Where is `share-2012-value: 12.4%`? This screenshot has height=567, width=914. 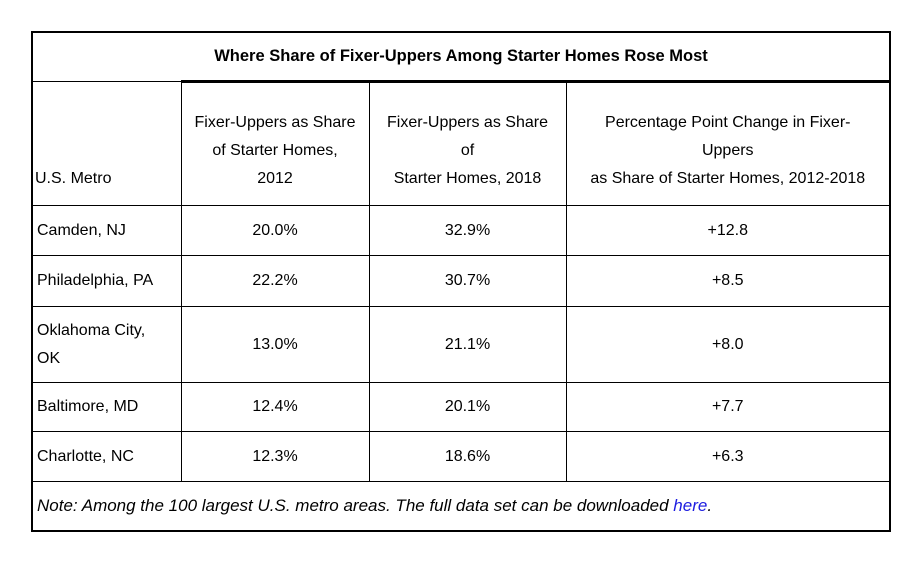
share-2012-value: 12.4% is located at coordinates (275, 407).